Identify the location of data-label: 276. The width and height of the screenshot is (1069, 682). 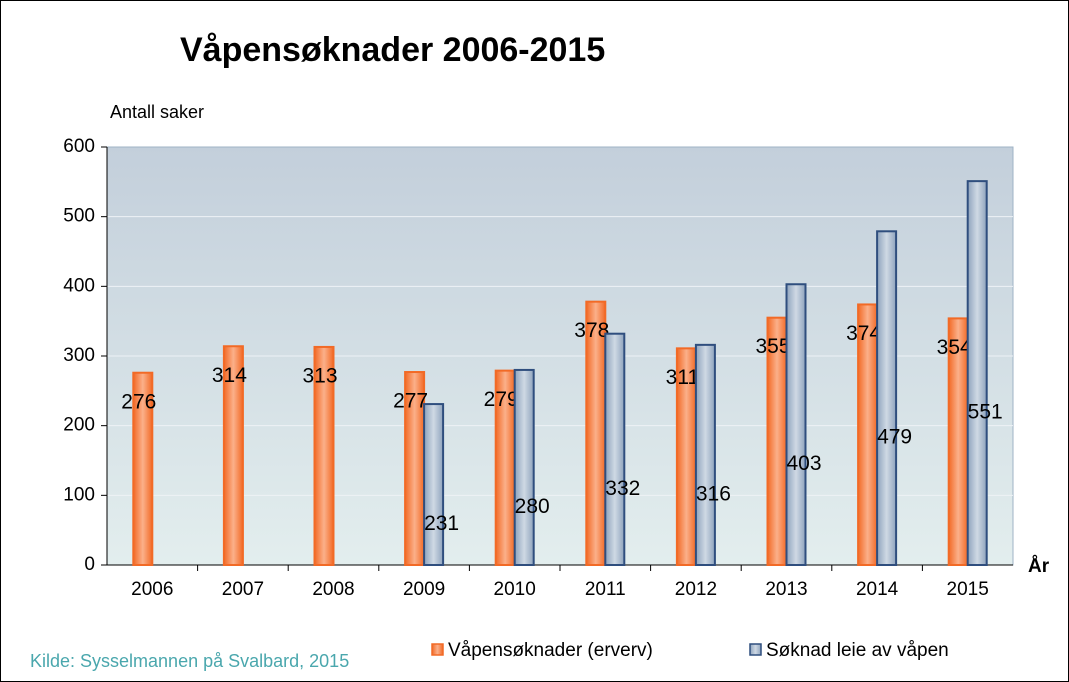
(138, 401).